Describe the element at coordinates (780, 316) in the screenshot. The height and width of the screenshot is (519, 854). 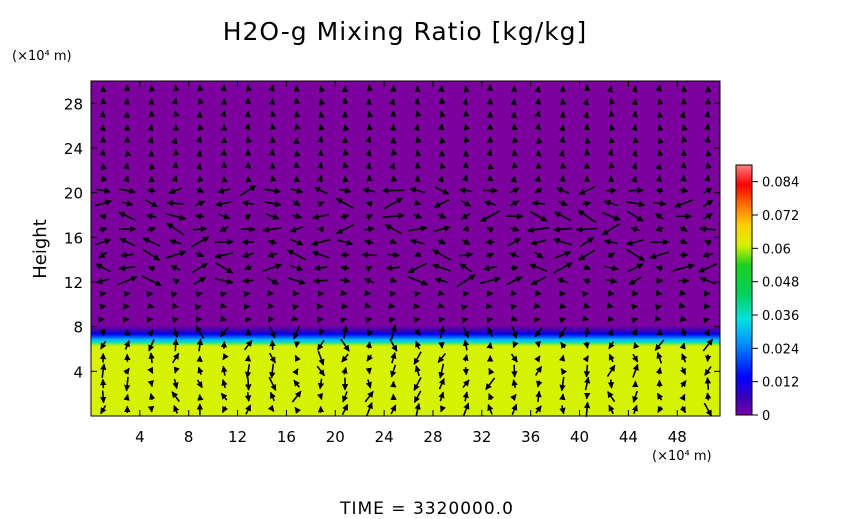
I see `colorbar-tick-label: 0.036` at that location.